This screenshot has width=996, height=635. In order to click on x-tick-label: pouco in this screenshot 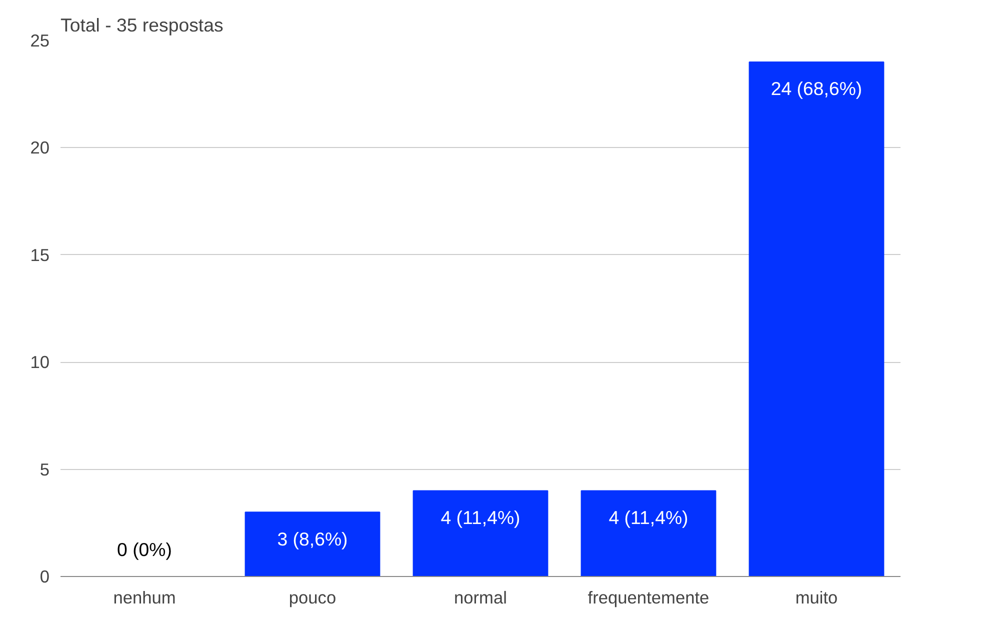, I will do `click(312, 598)`.